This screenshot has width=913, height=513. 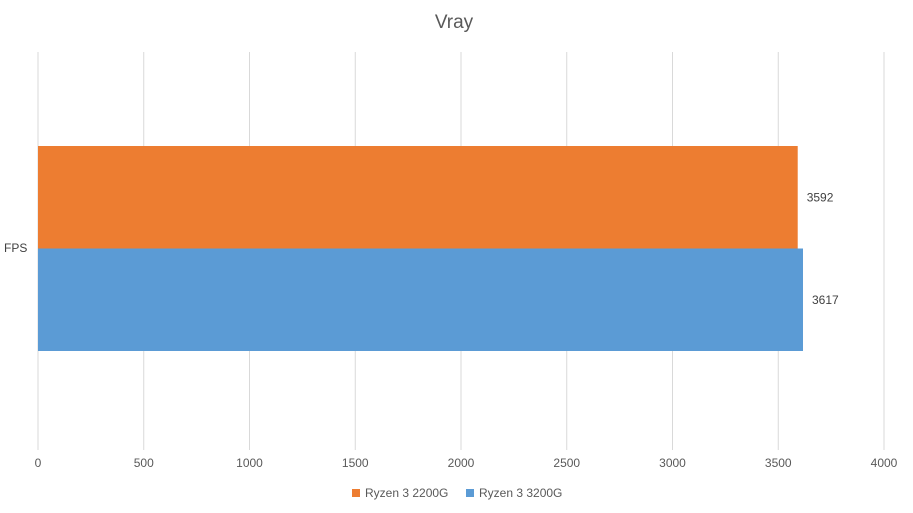 I want to click on legend-label: Ryzen 3 3200G, so click(x=520, y=493).